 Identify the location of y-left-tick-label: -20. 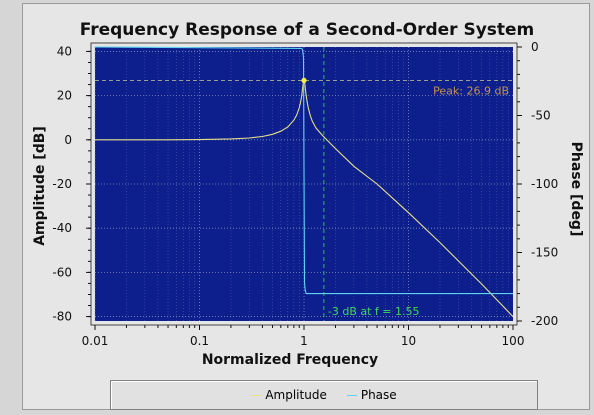
(62, 184).